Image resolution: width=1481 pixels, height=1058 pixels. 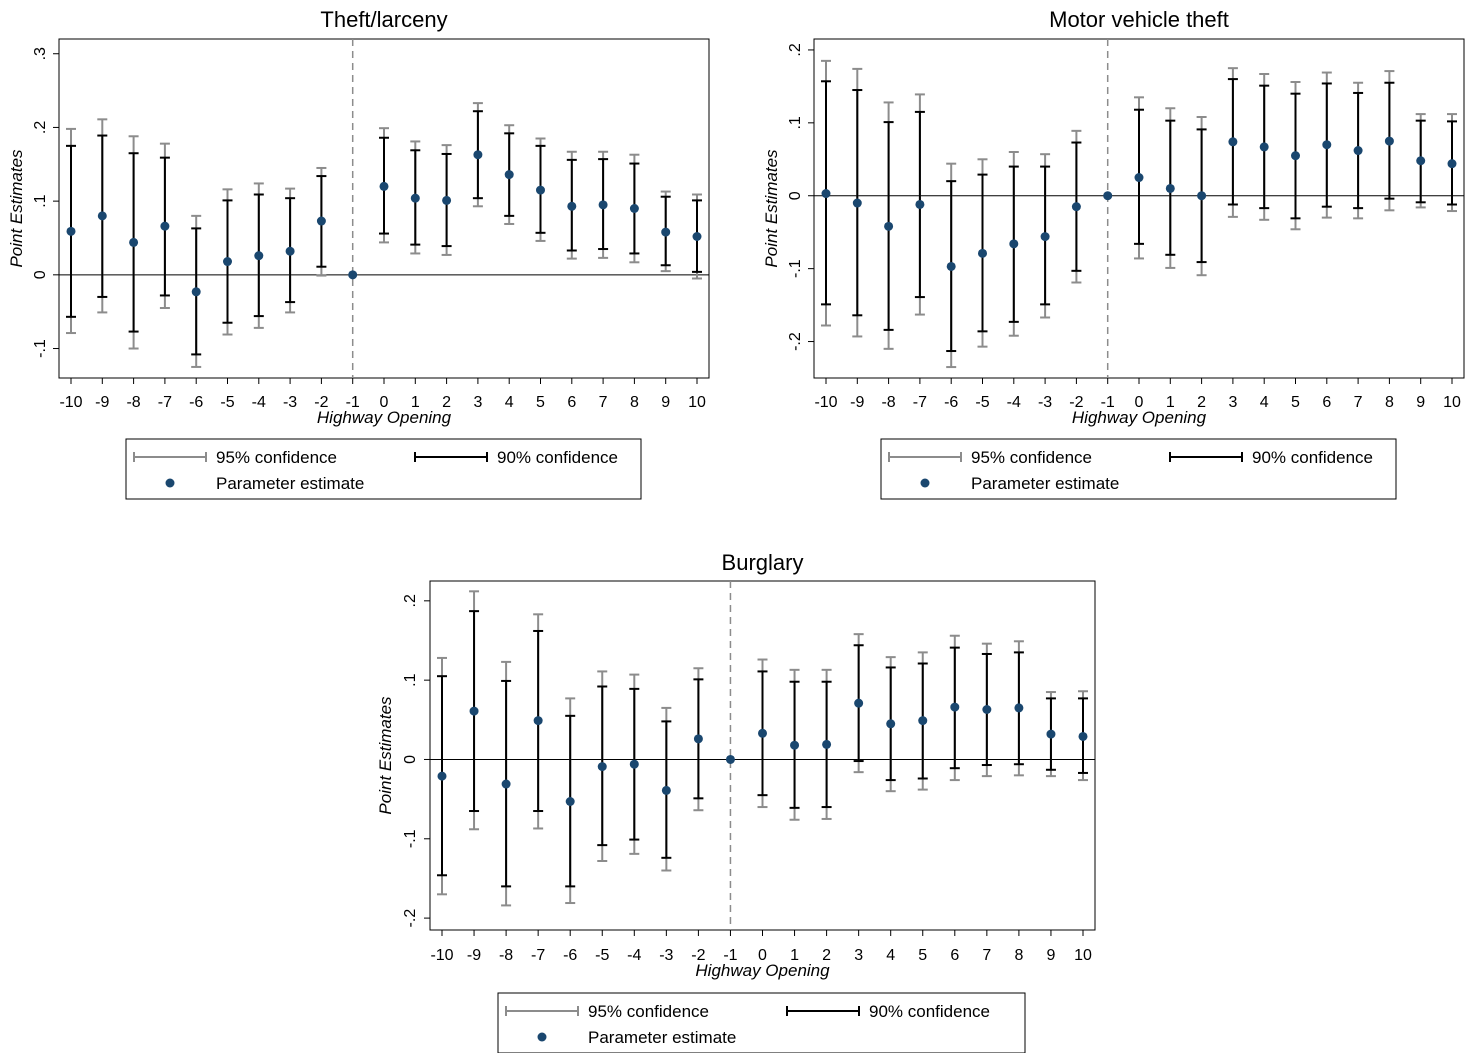 I want to click on y-tick-label: .3, so click(x=40, y=53).